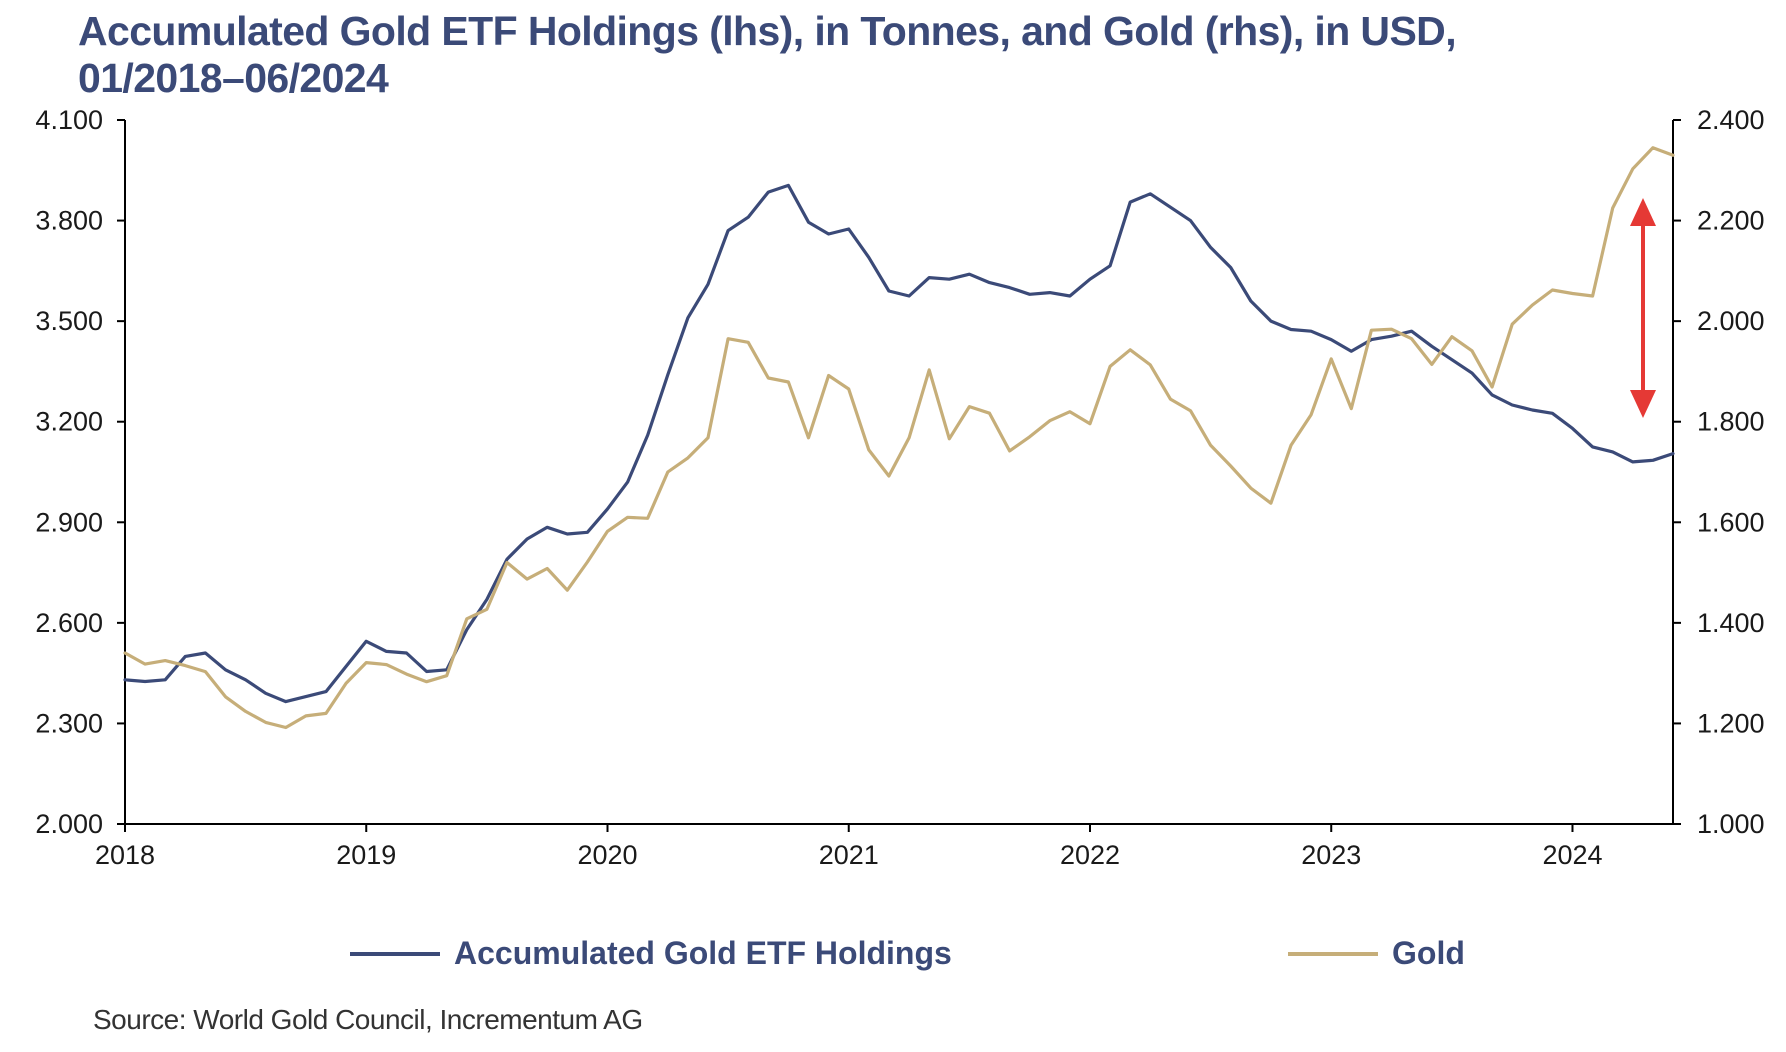 This screenshot has height=1052, width=1786. Describe the element at coordinates (1090, 855) in the screenshot. I see `x-tick-label: 2022` at that location.